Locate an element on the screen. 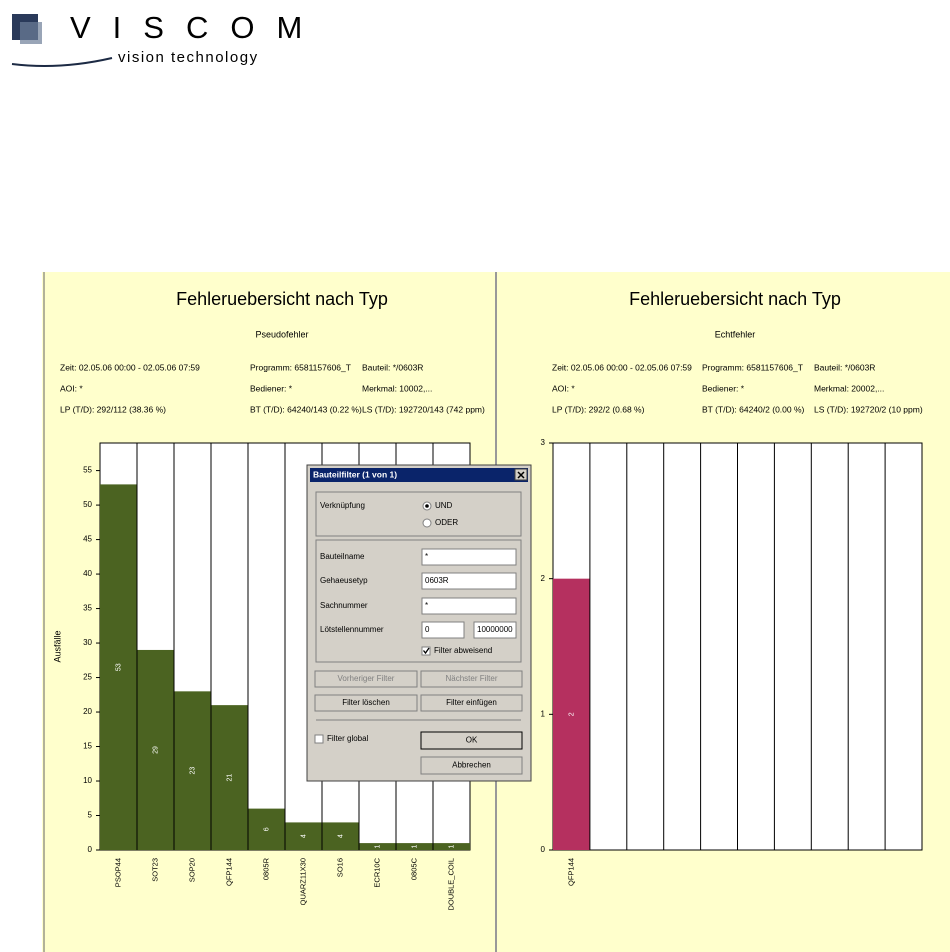 The height and width of the screenshot is (952, 950). close-icon is located at coordinates (521, 475).